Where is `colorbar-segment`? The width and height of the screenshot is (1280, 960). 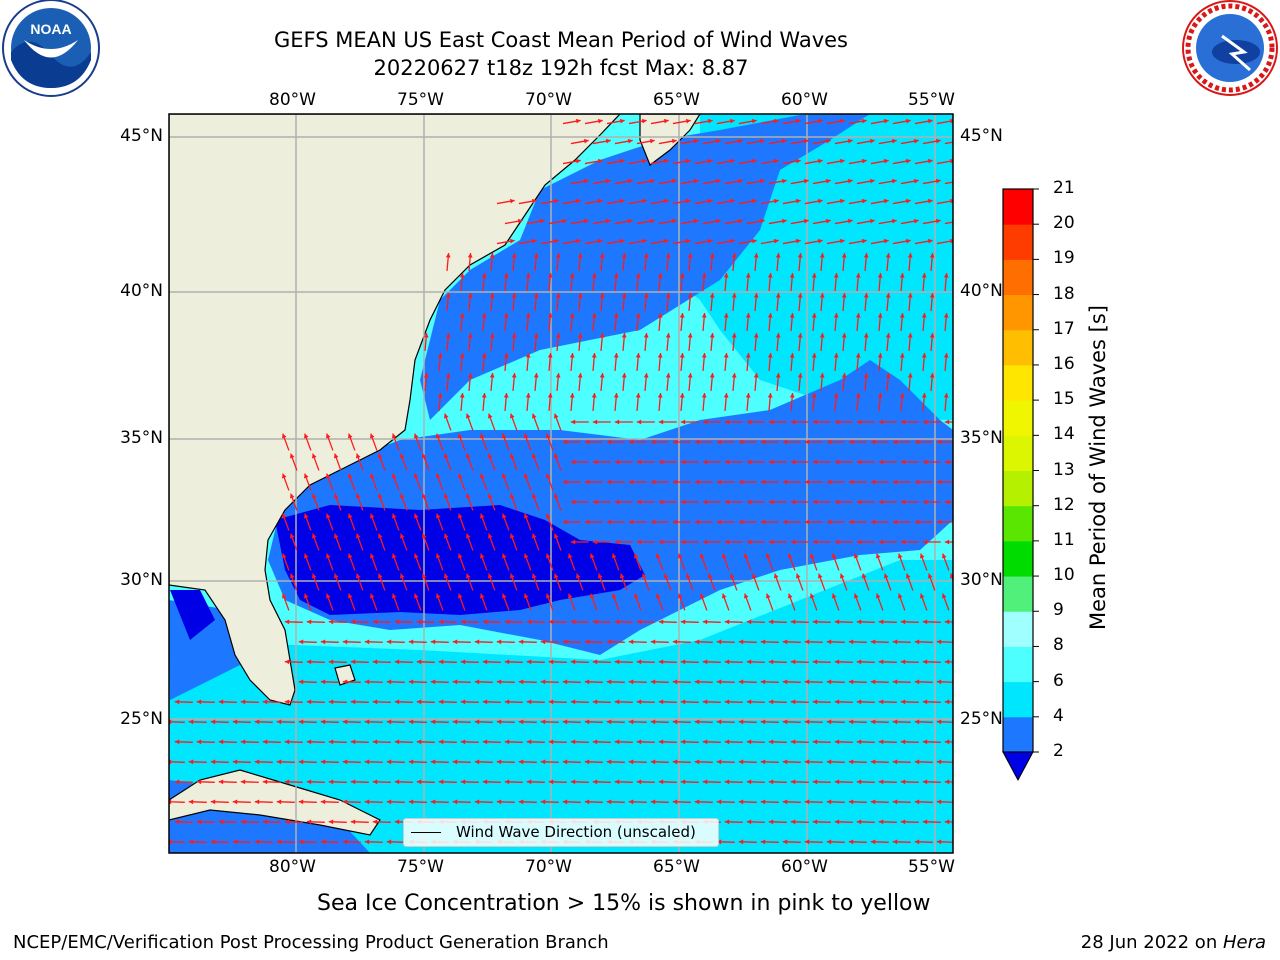 colorbar-segment is located at coordinates (1018, 418).